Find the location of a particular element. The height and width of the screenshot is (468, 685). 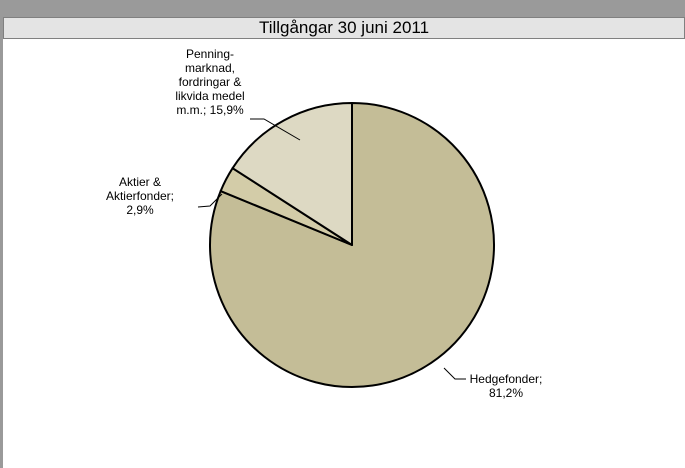

value-label: 15,9% is located at coordinates (226, 110).